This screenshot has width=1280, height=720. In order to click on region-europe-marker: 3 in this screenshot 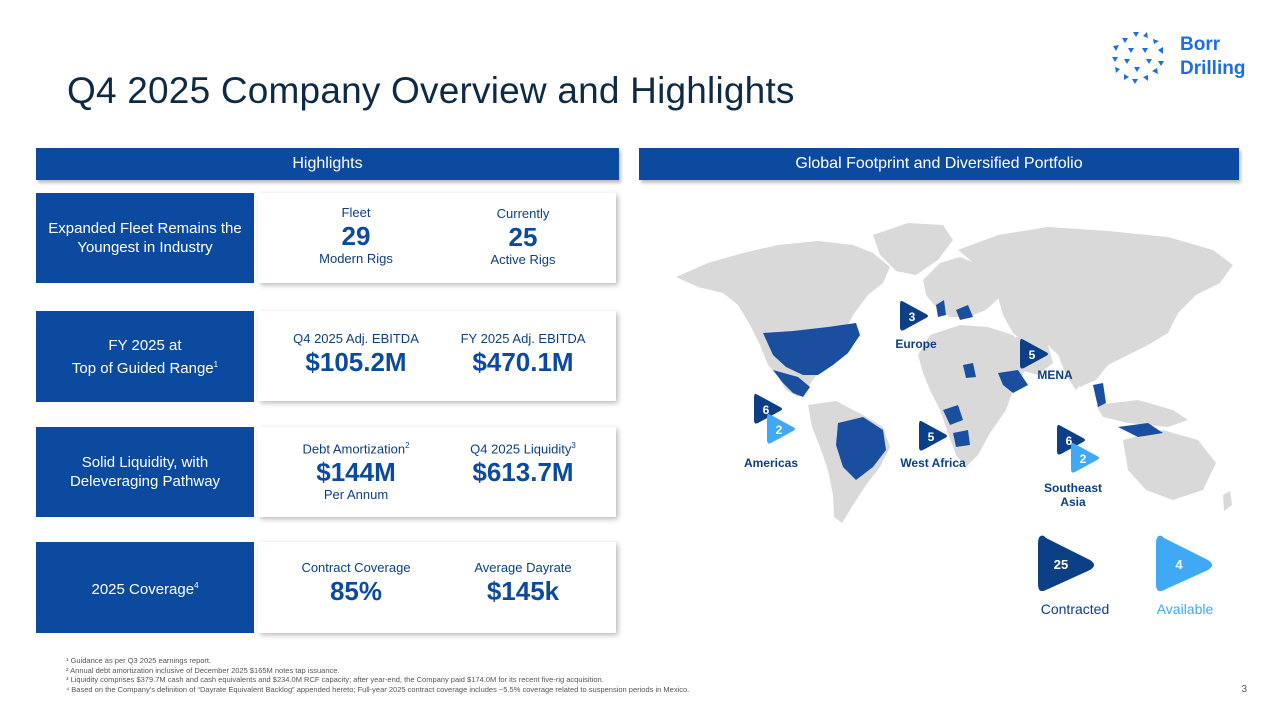, I will do `click(914, 315)`.